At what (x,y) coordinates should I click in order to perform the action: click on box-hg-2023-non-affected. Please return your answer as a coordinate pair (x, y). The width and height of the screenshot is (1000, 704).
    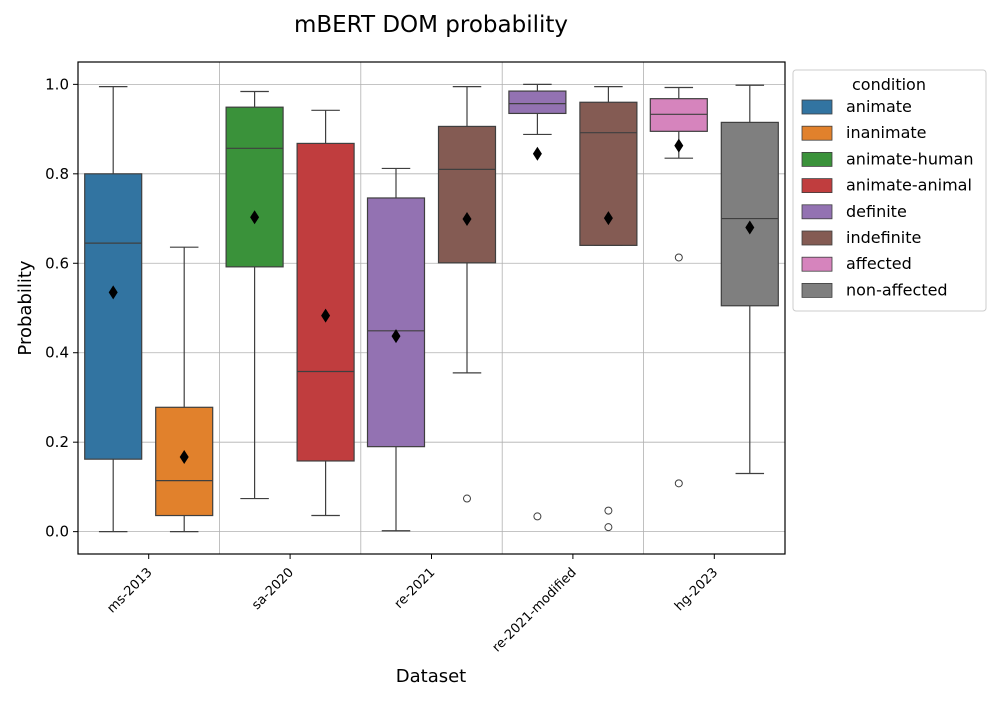
    Looking at the image, I should click on (749, 279).